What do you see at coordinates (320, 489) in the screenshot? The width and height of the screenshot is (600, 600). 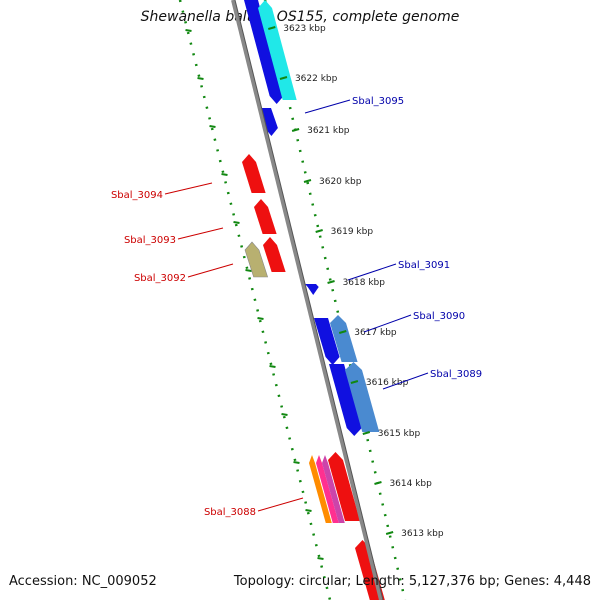 I see `gene-feature-reverse-orange` at bounding box center [320, 489].